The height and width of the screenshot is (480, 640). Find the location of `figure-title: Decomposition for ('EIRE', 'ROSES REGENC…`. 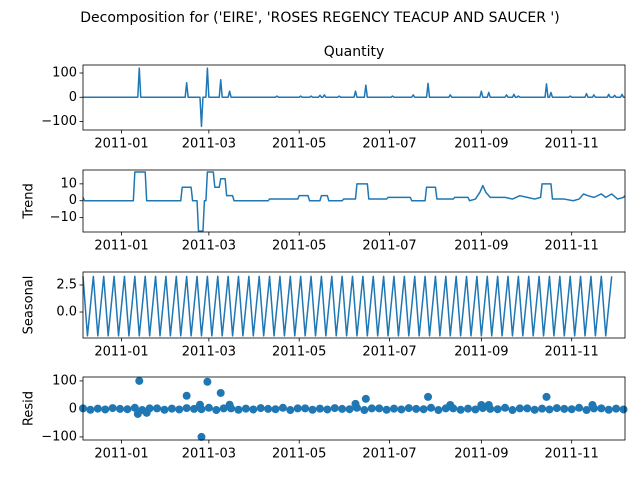

figure-title: Decomposition for ('EIRE', 'ROSES REGENC… is located at coordinates (319, 18).